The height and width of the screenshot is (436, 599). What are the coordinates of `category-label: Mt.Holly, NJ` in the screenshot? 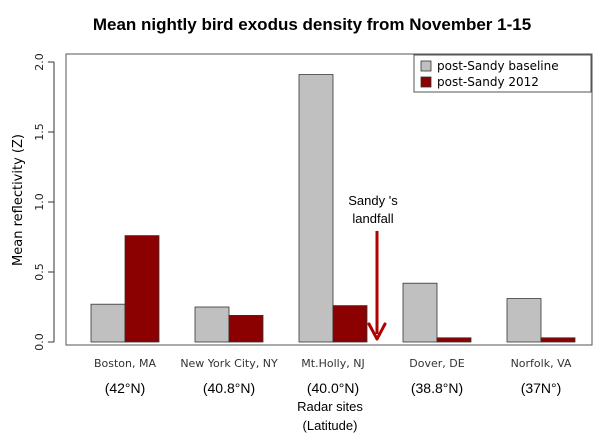 It's located at (332, 363).